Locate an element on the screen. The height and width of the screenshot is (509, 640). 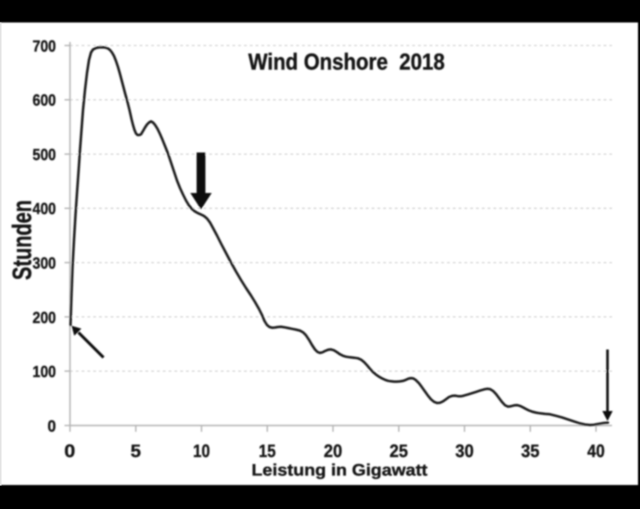
svg-text: 700 is located at coordinates (45, 46).